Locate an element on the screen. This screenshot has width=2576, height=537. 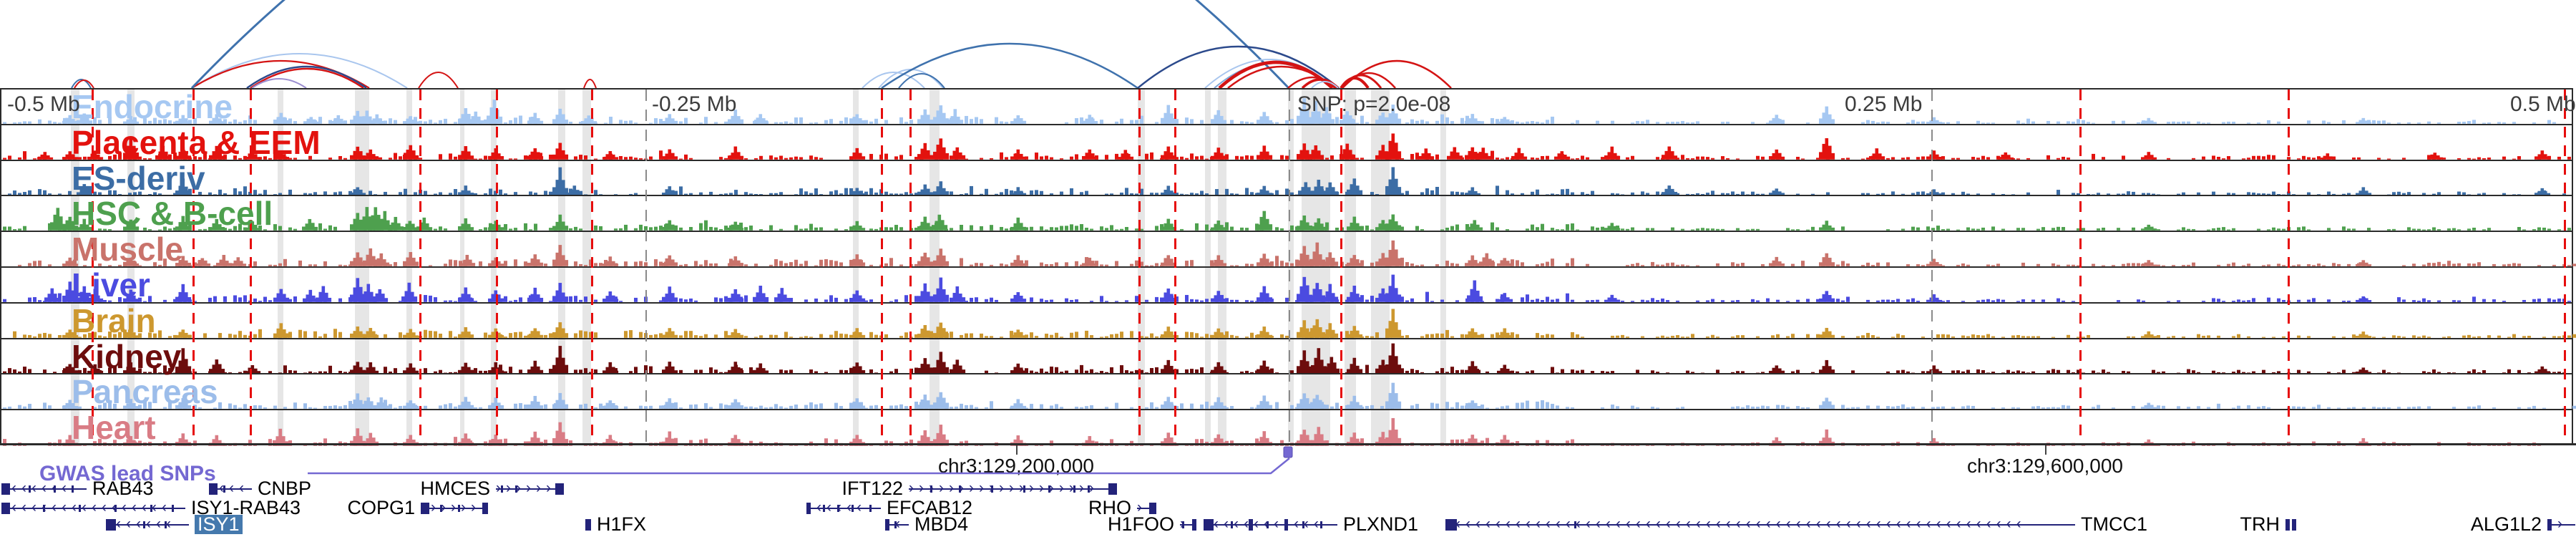
gene-alg1l2: ›› ALG1L2 is located at coordinates (1288, 524).